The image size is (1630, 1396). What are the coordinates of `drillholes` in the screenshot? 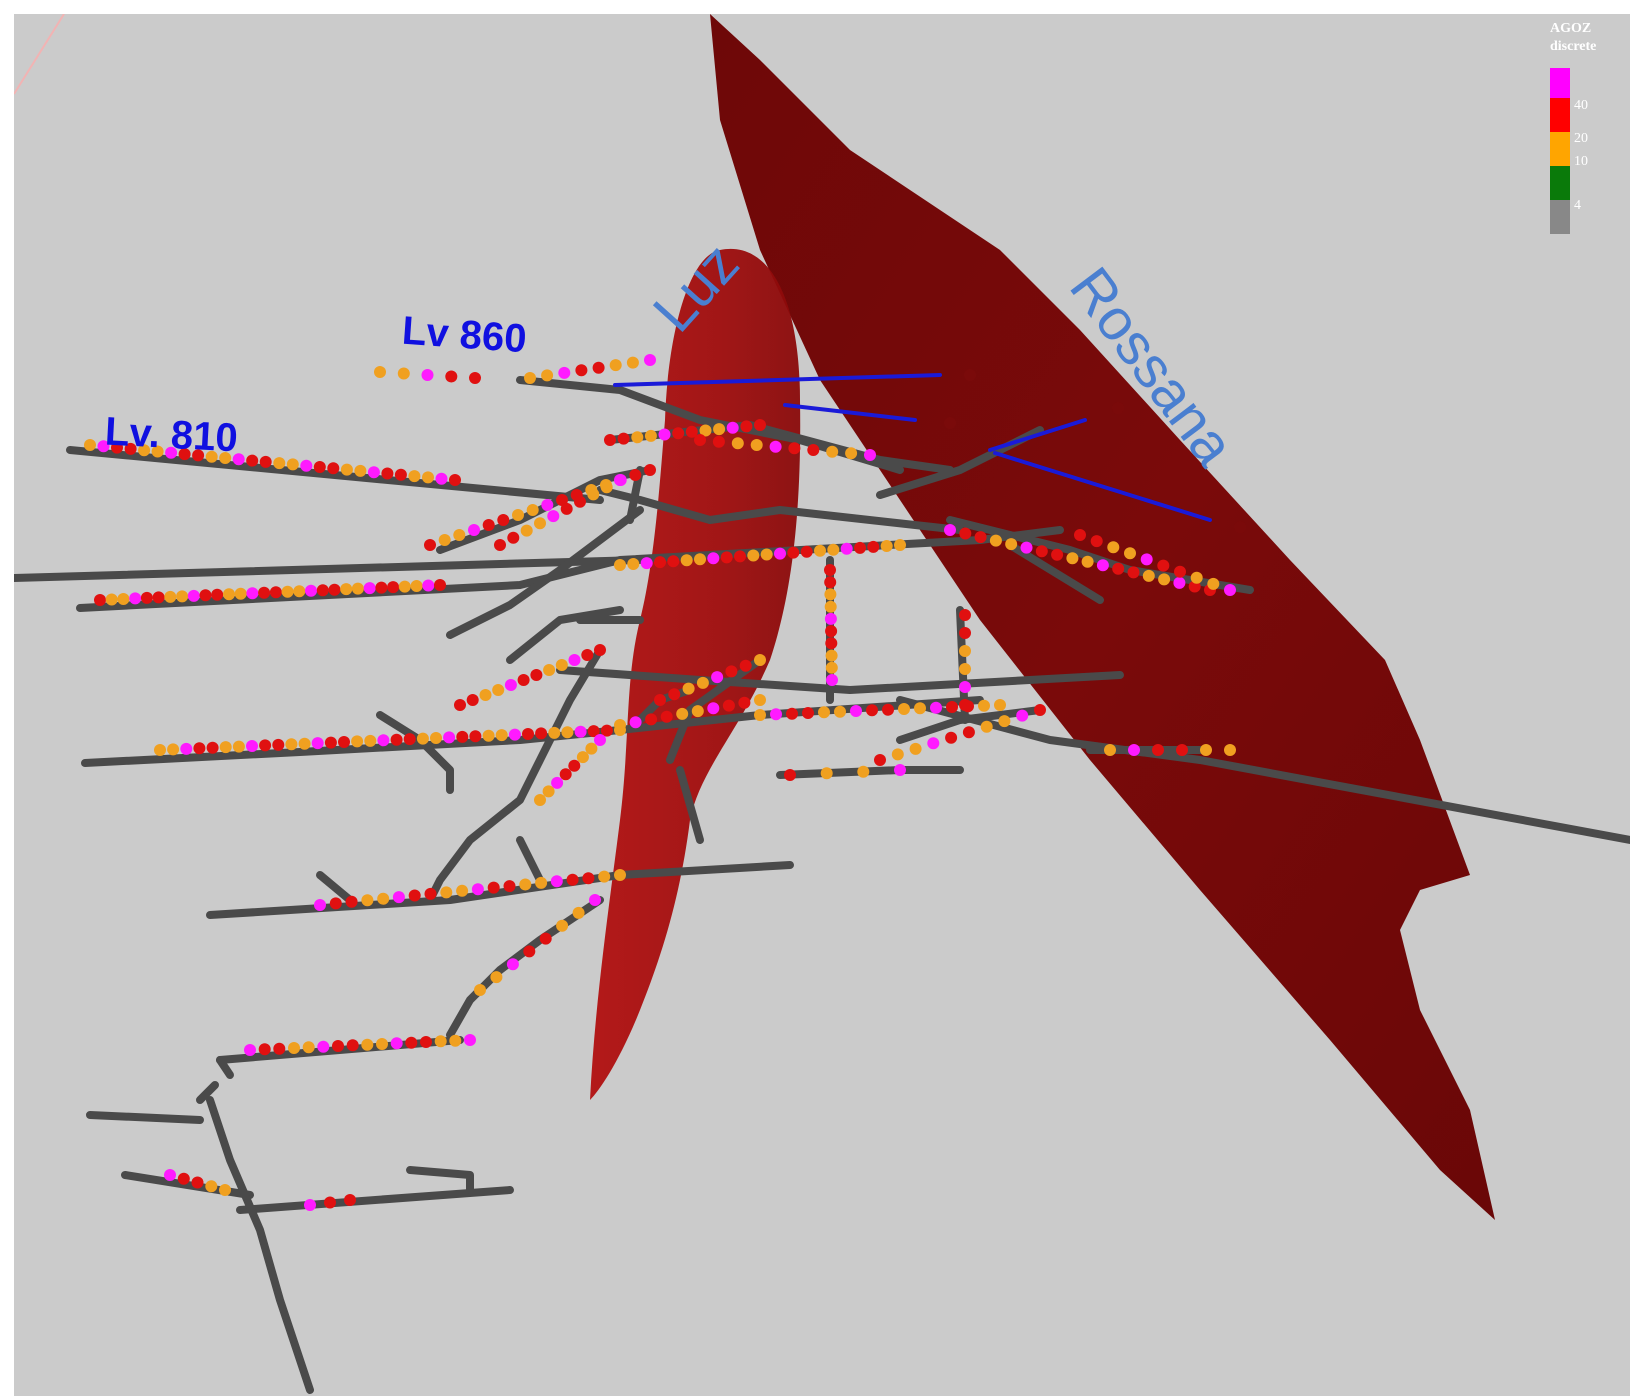 It's located at (912, 447).